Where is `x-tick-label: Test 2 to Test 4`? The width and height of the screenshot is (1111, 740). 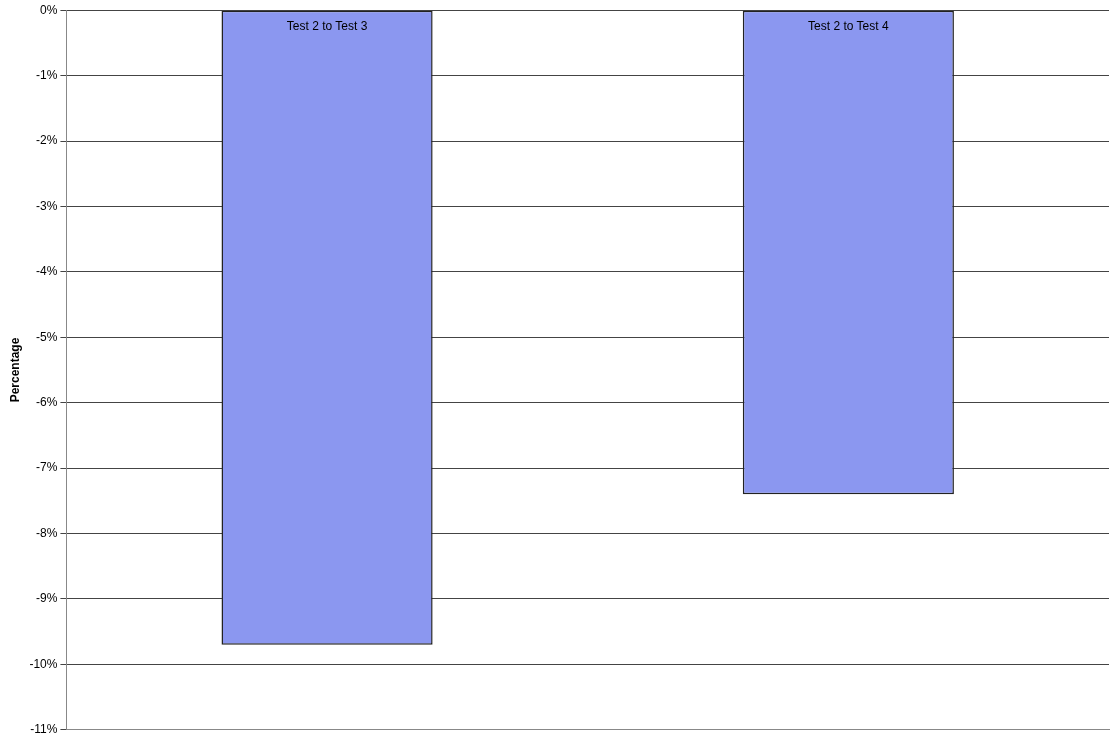
x-tick-label: Test 2 to Test 4 is located at coordinates (848, 26).